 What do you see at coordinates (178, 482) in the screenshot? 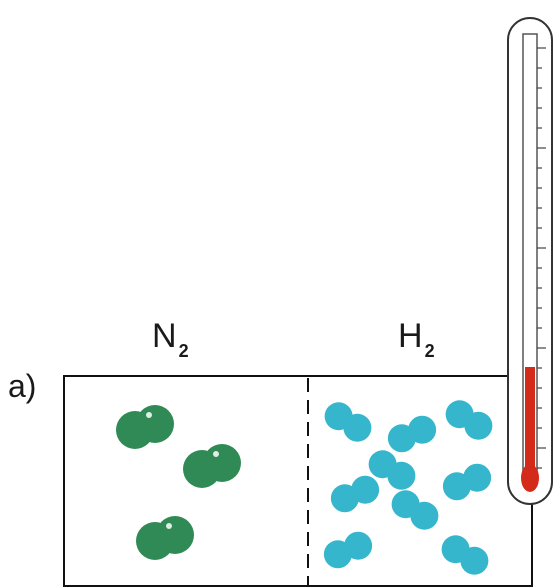
I see `n2-molecules` at bounding box center [178, 482].